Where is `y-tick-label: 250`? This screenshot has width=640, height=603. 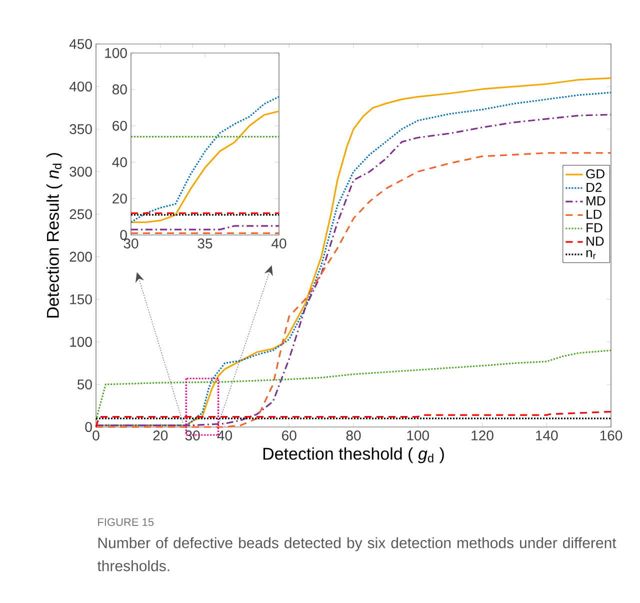 y-tick-label: 250 is located at coordinates (81, 214).